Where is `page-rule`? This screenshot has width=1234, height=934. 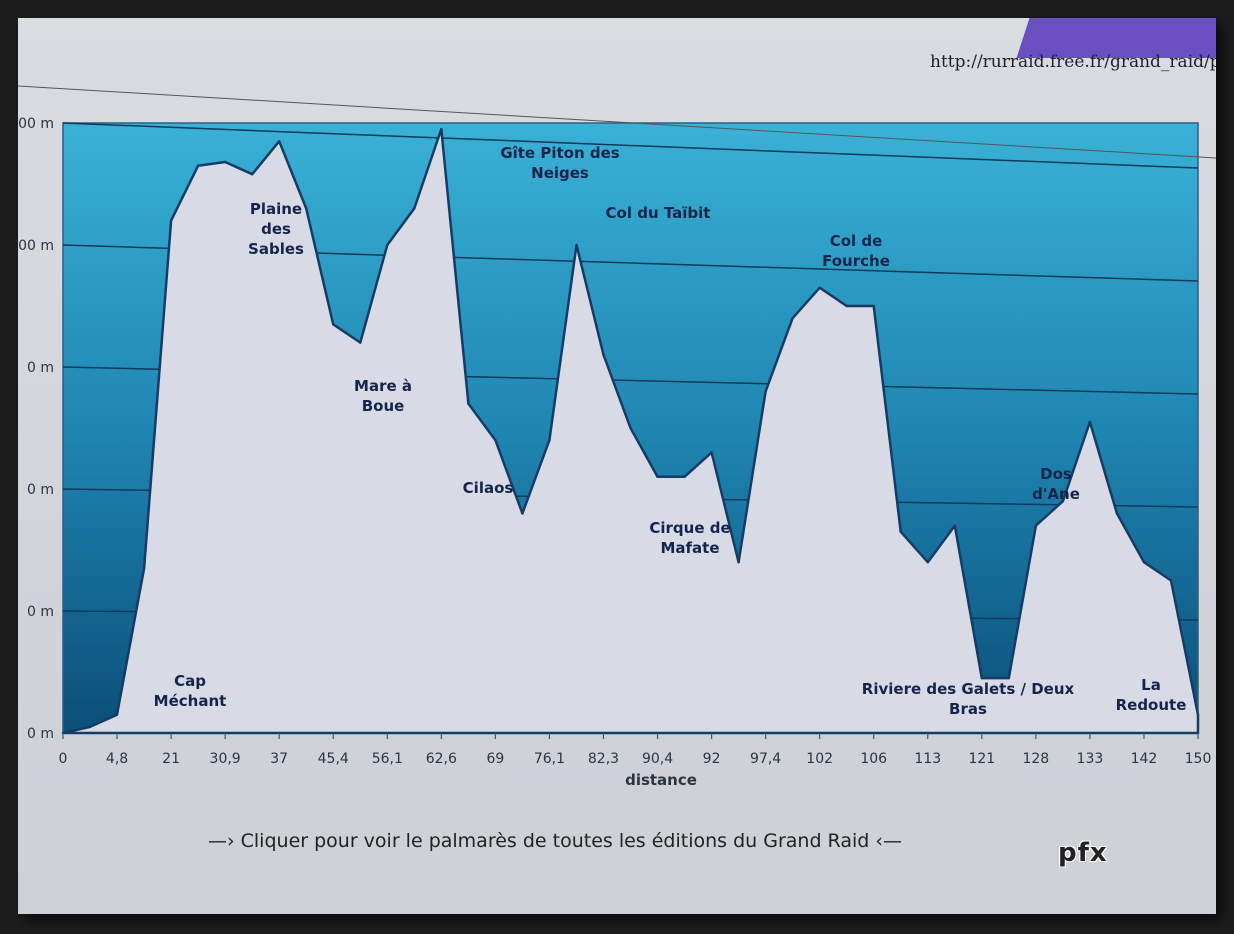 page-rule is located at coordinates (617, 122).